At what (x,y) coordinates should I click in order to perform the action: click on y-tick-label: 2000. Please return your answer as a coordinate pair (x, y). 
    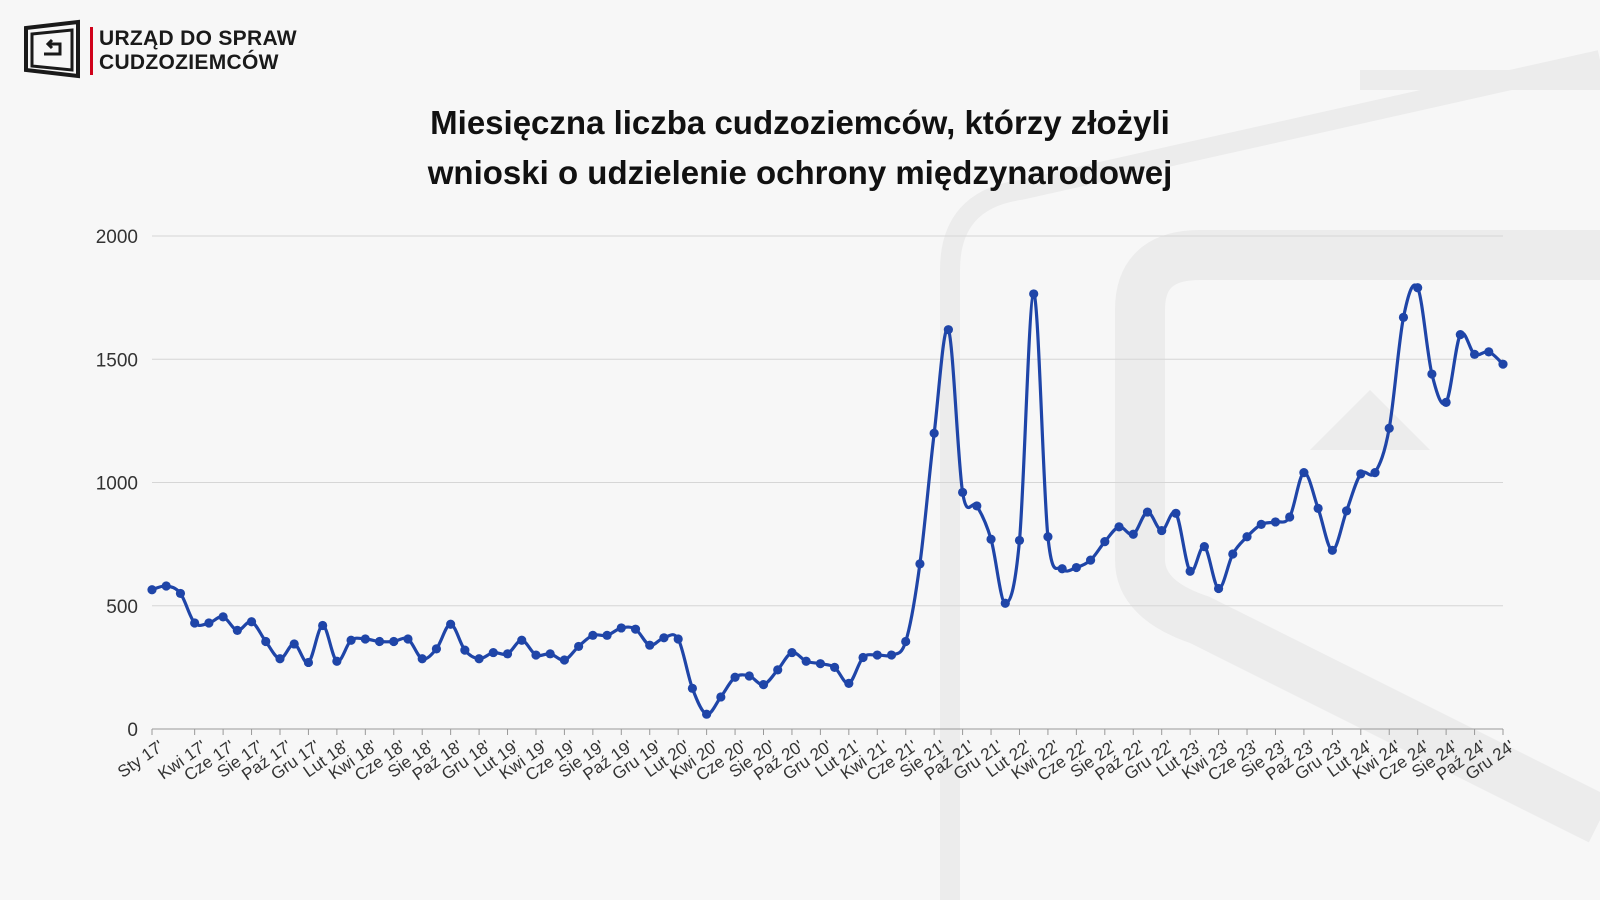
    Looking at the image, I should click on (117, 237).